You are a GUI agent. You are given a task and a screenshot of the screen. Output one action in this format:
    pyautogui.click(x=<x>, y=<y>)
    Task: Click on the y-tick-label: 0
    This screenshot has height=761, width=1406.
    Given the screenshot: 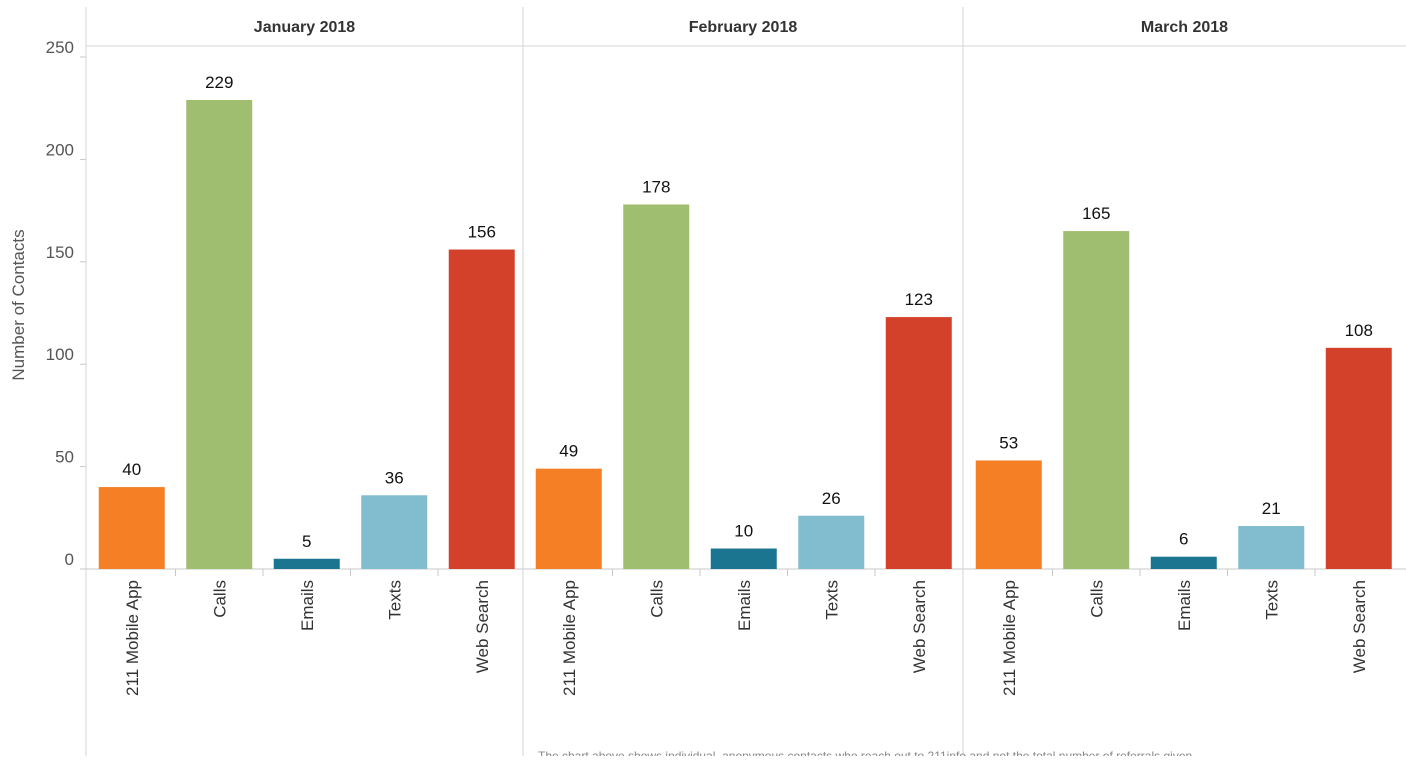 What is the action you would take?
    pyautogui.click(x=69, y=559)
    